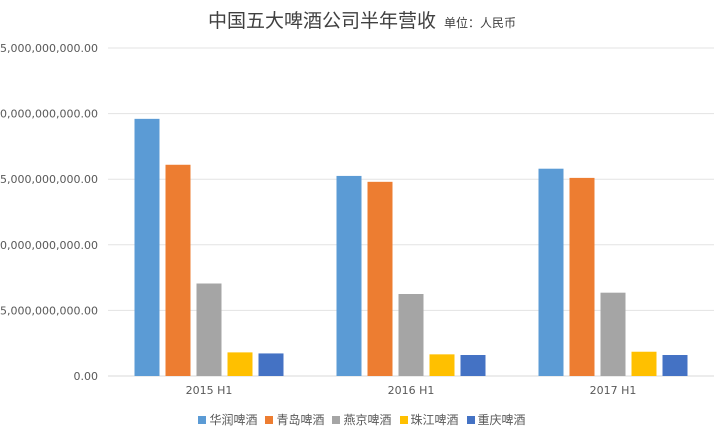 The image size is (724, 437). I want to click on y-tick-label: 15,000,000,000.00, so click(49, 179).